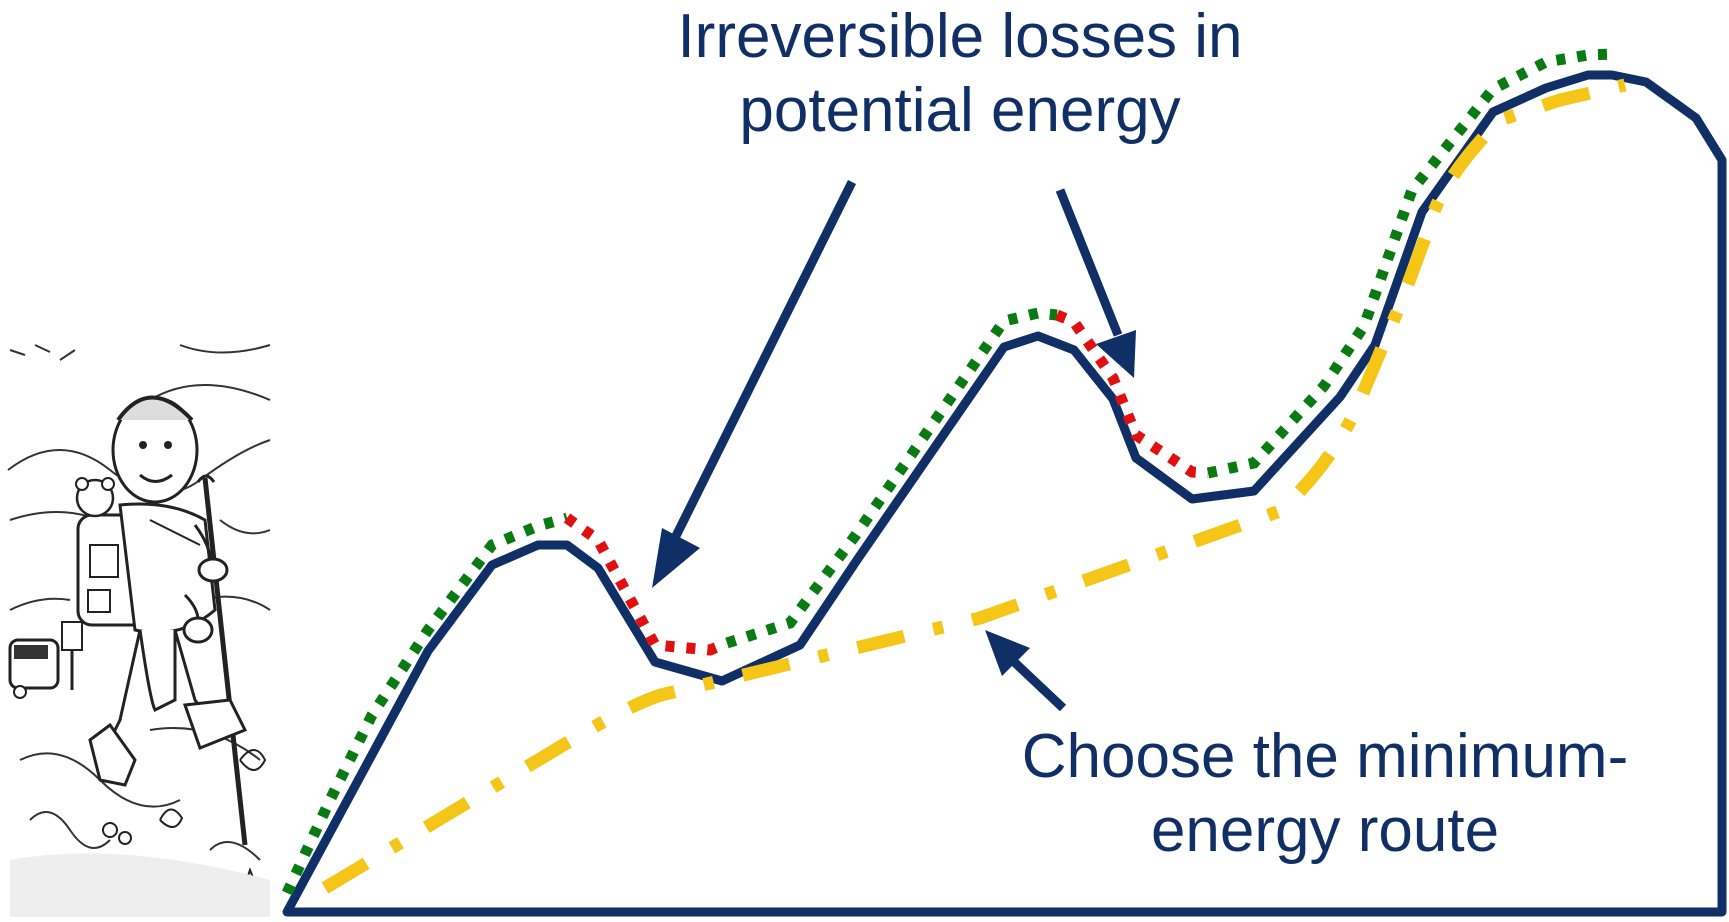  I want to click on arrow-losses-left, so click(754, 383).